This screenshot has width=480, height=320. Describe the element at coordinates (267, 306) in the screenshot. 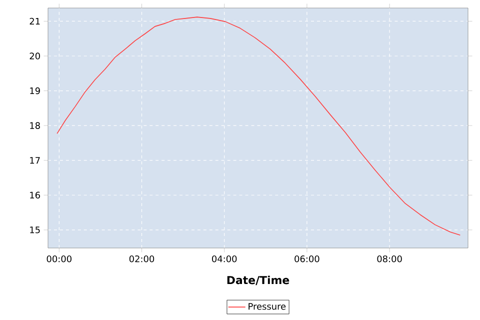

I see `legend-label: Pressure` at that location.